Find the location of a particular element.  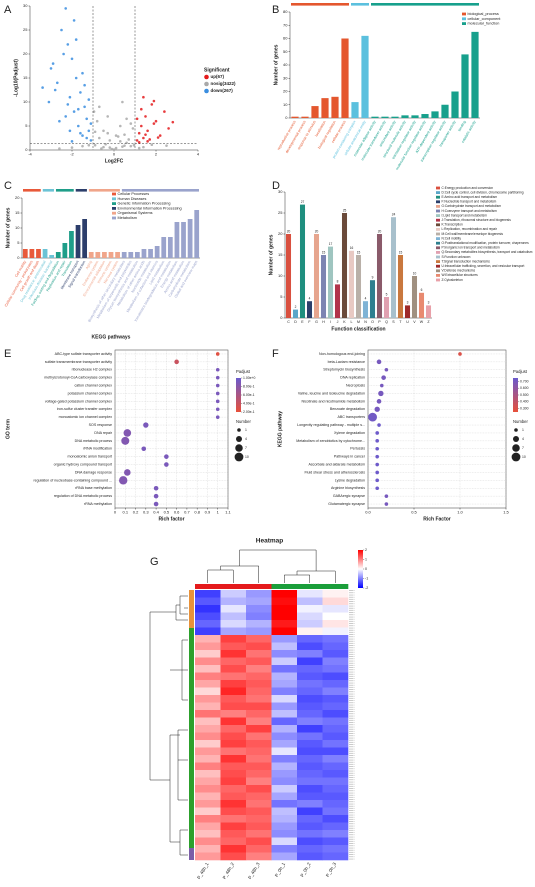

legend-label: P:Inorganic ion transport and metabolism is located at coordinates (471, 248).